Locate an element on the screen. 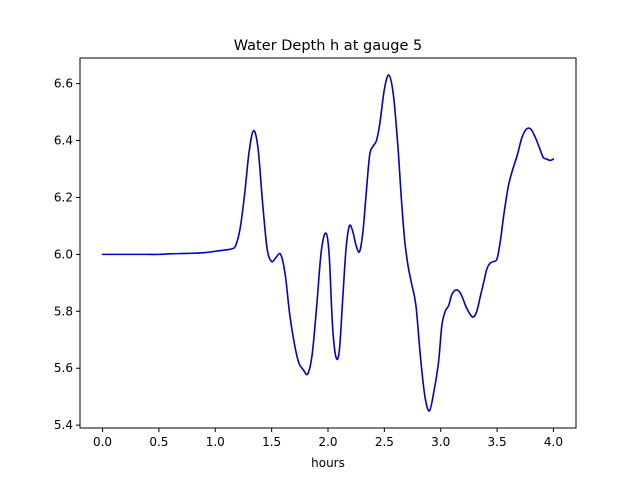  x-tick-label: 2.0 is located at coordinates (327, 442).